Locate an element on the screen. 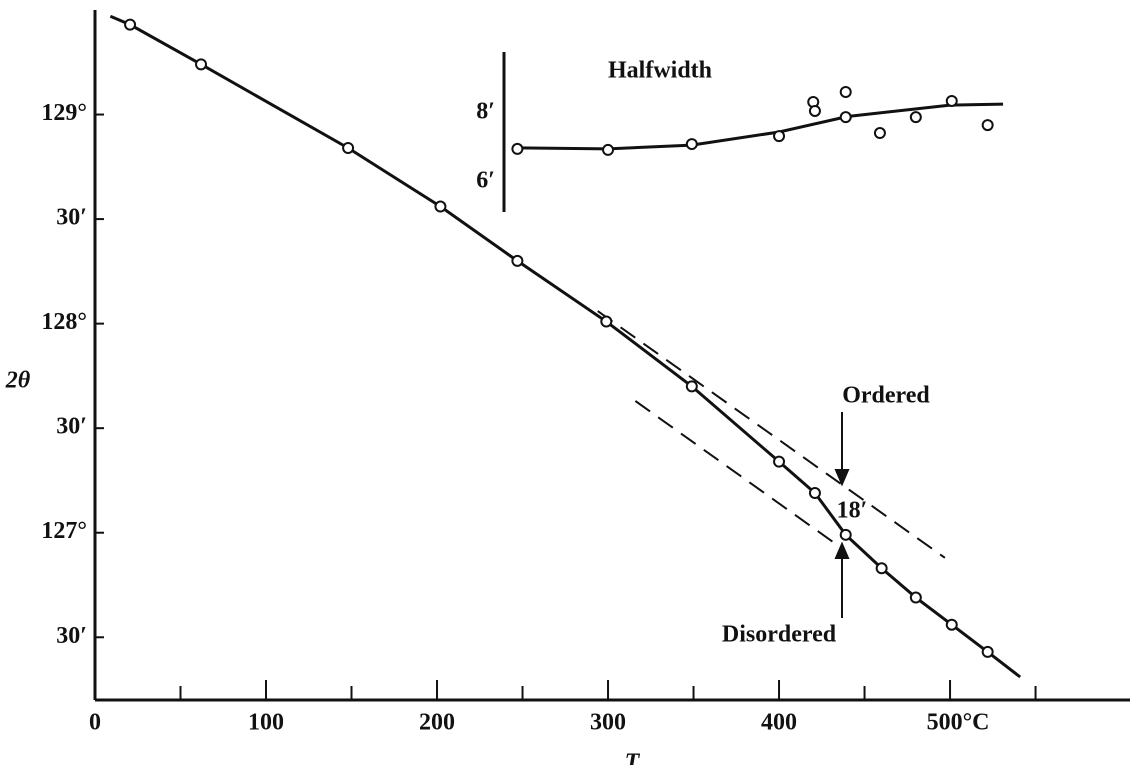 This screenshot has width=1137, height=765. annotation: 18′ is located at coordinates (852, 511).